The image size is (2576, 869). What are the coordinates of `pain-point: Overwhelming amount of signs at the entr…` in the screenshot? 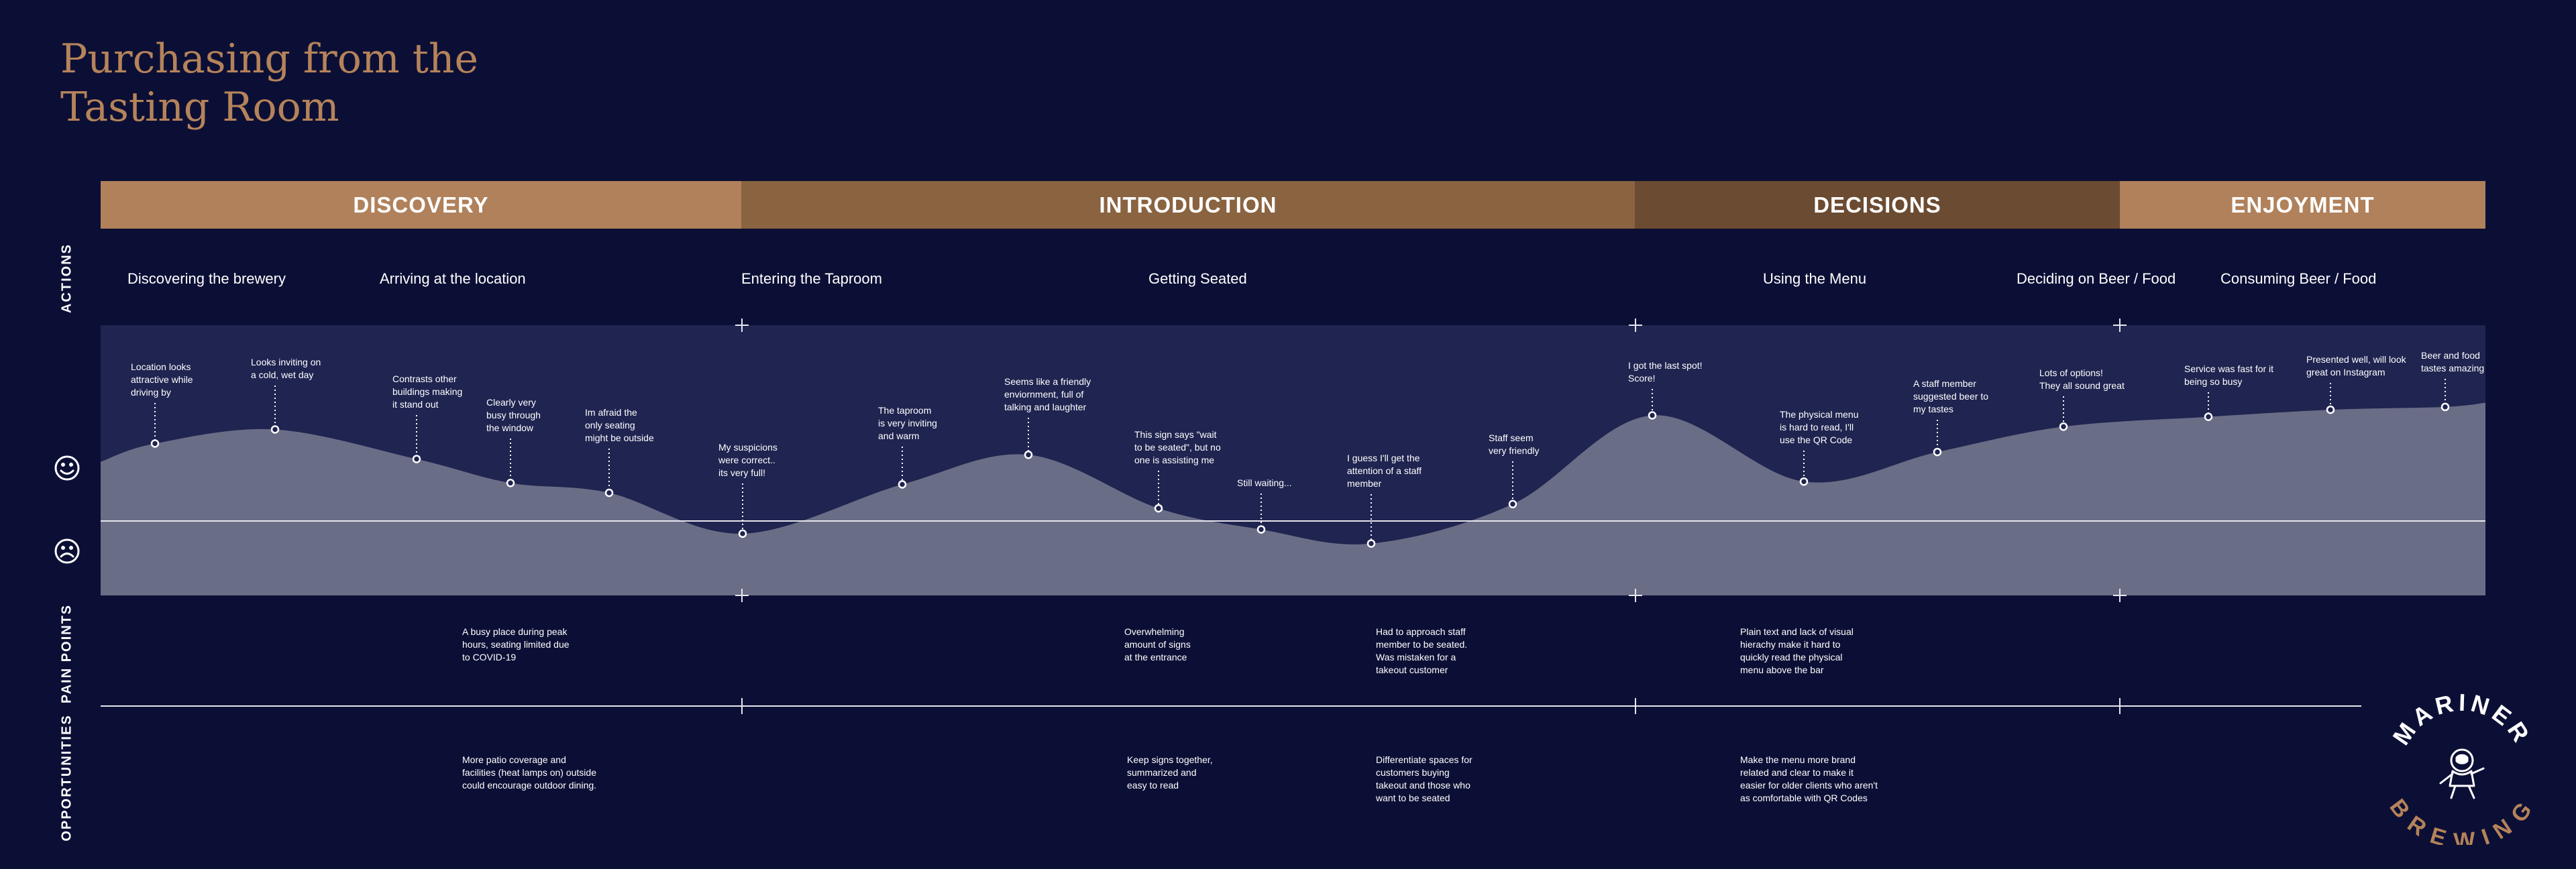 It's located at (1157, 644).